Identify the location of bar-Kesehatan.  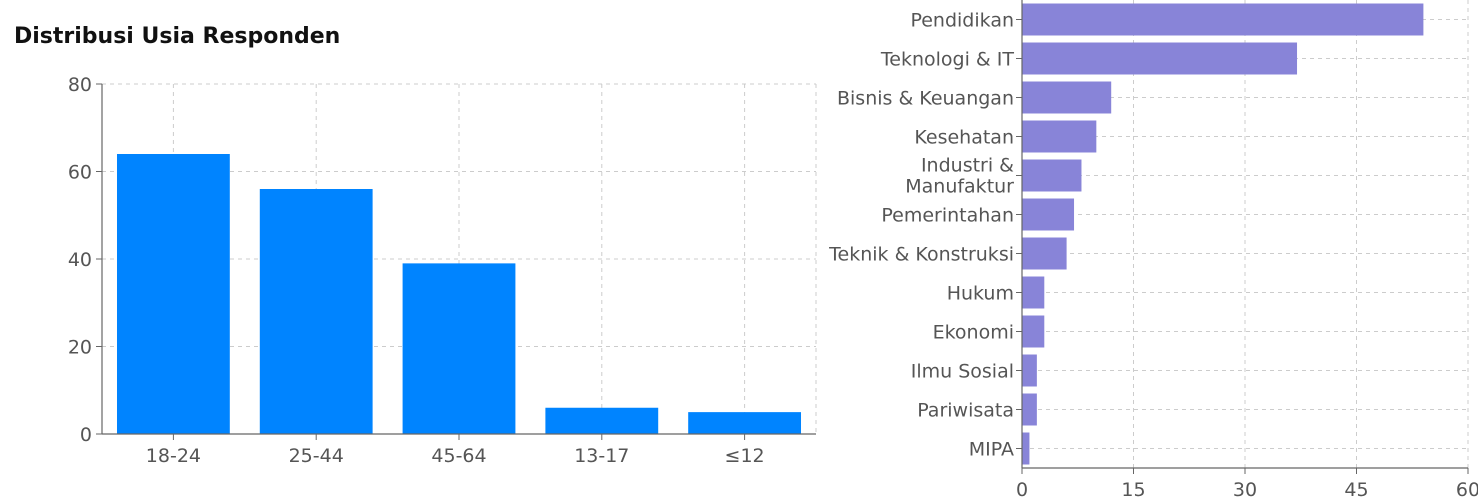
(1059, 136).